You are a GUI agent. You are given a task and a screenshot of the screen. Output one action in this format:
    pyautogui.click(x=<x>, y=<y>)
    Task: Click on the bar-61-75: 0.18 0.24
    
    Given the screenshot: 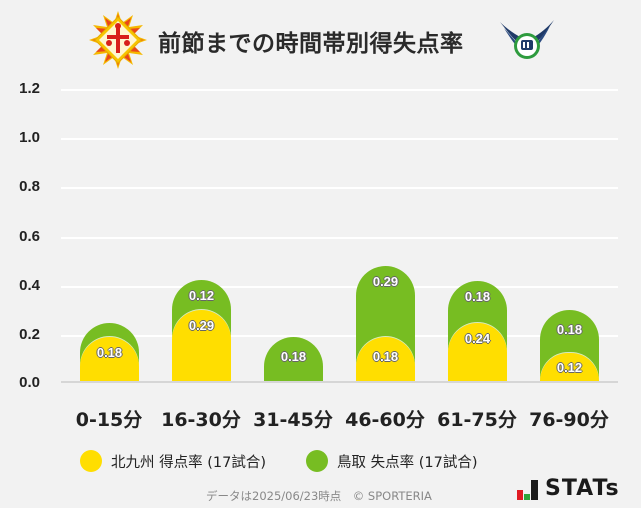 What is the action you would take?
    pyautogui.click(x=477, y=331)
    